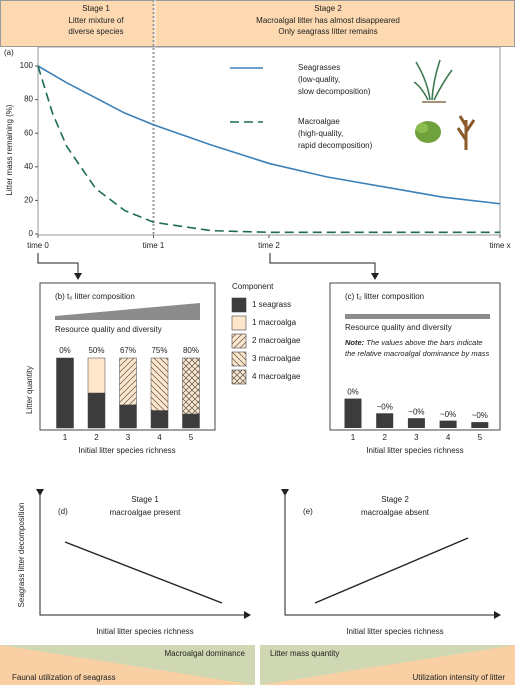 The height and width of the screenshot is (685, 515). I want to click on panel-label: (e), so click(308, 511).